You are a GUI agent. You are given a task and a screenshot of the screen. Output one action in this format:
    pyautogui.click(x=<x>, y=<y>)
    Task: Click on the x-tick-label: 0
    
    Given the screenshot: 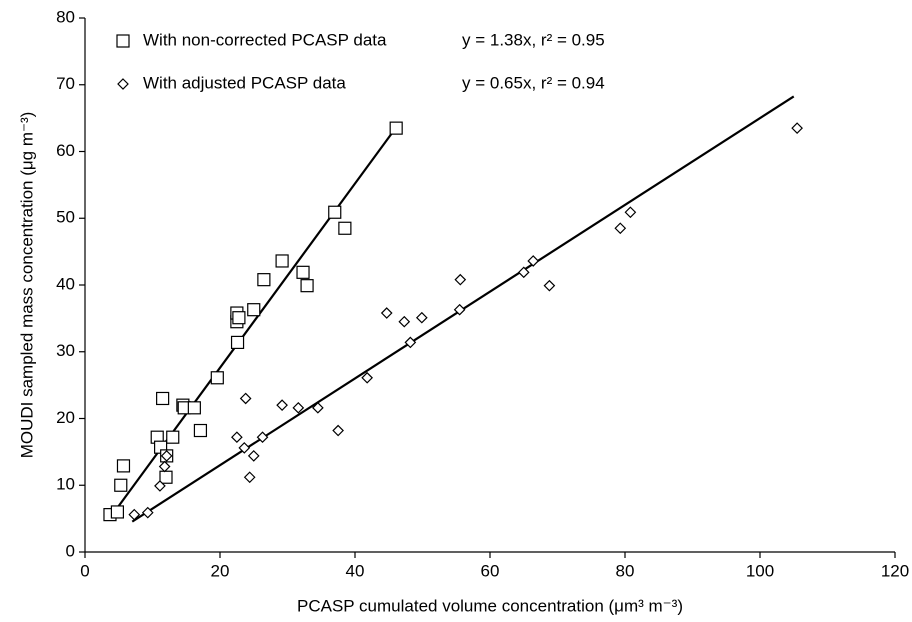 What is the action you would take?
    pyautogui.click(x=84, y=570)
    